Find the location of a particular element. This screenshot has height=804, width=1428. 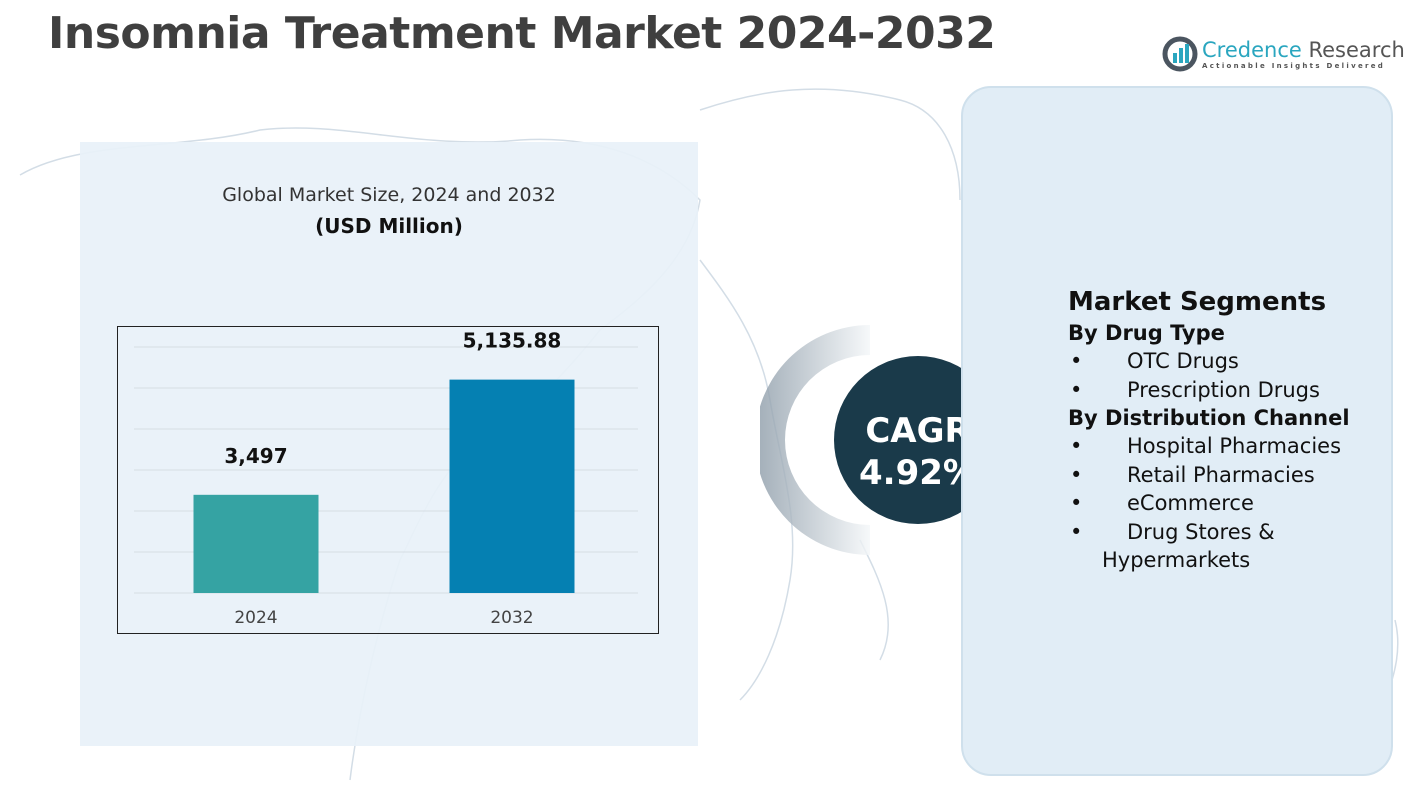

x-tick-label: 2024 is located at coordinates (255, 618).